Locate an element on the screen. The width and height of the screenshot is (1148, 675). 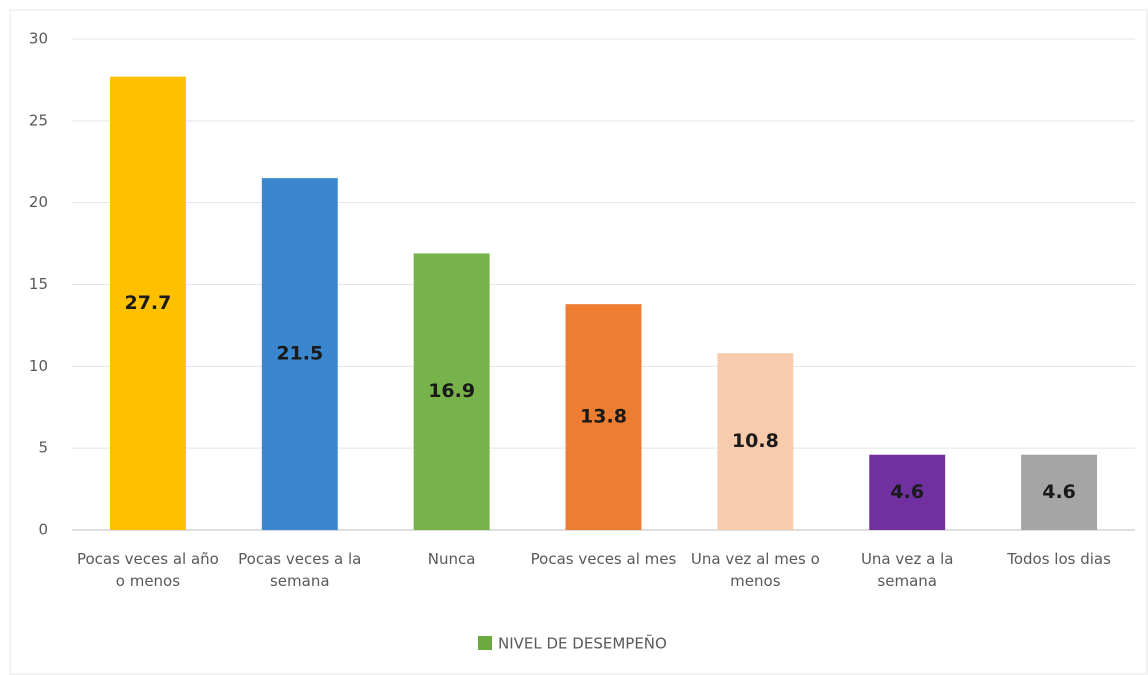
y-tick-label: 15 is located at coordinates (38, 284).